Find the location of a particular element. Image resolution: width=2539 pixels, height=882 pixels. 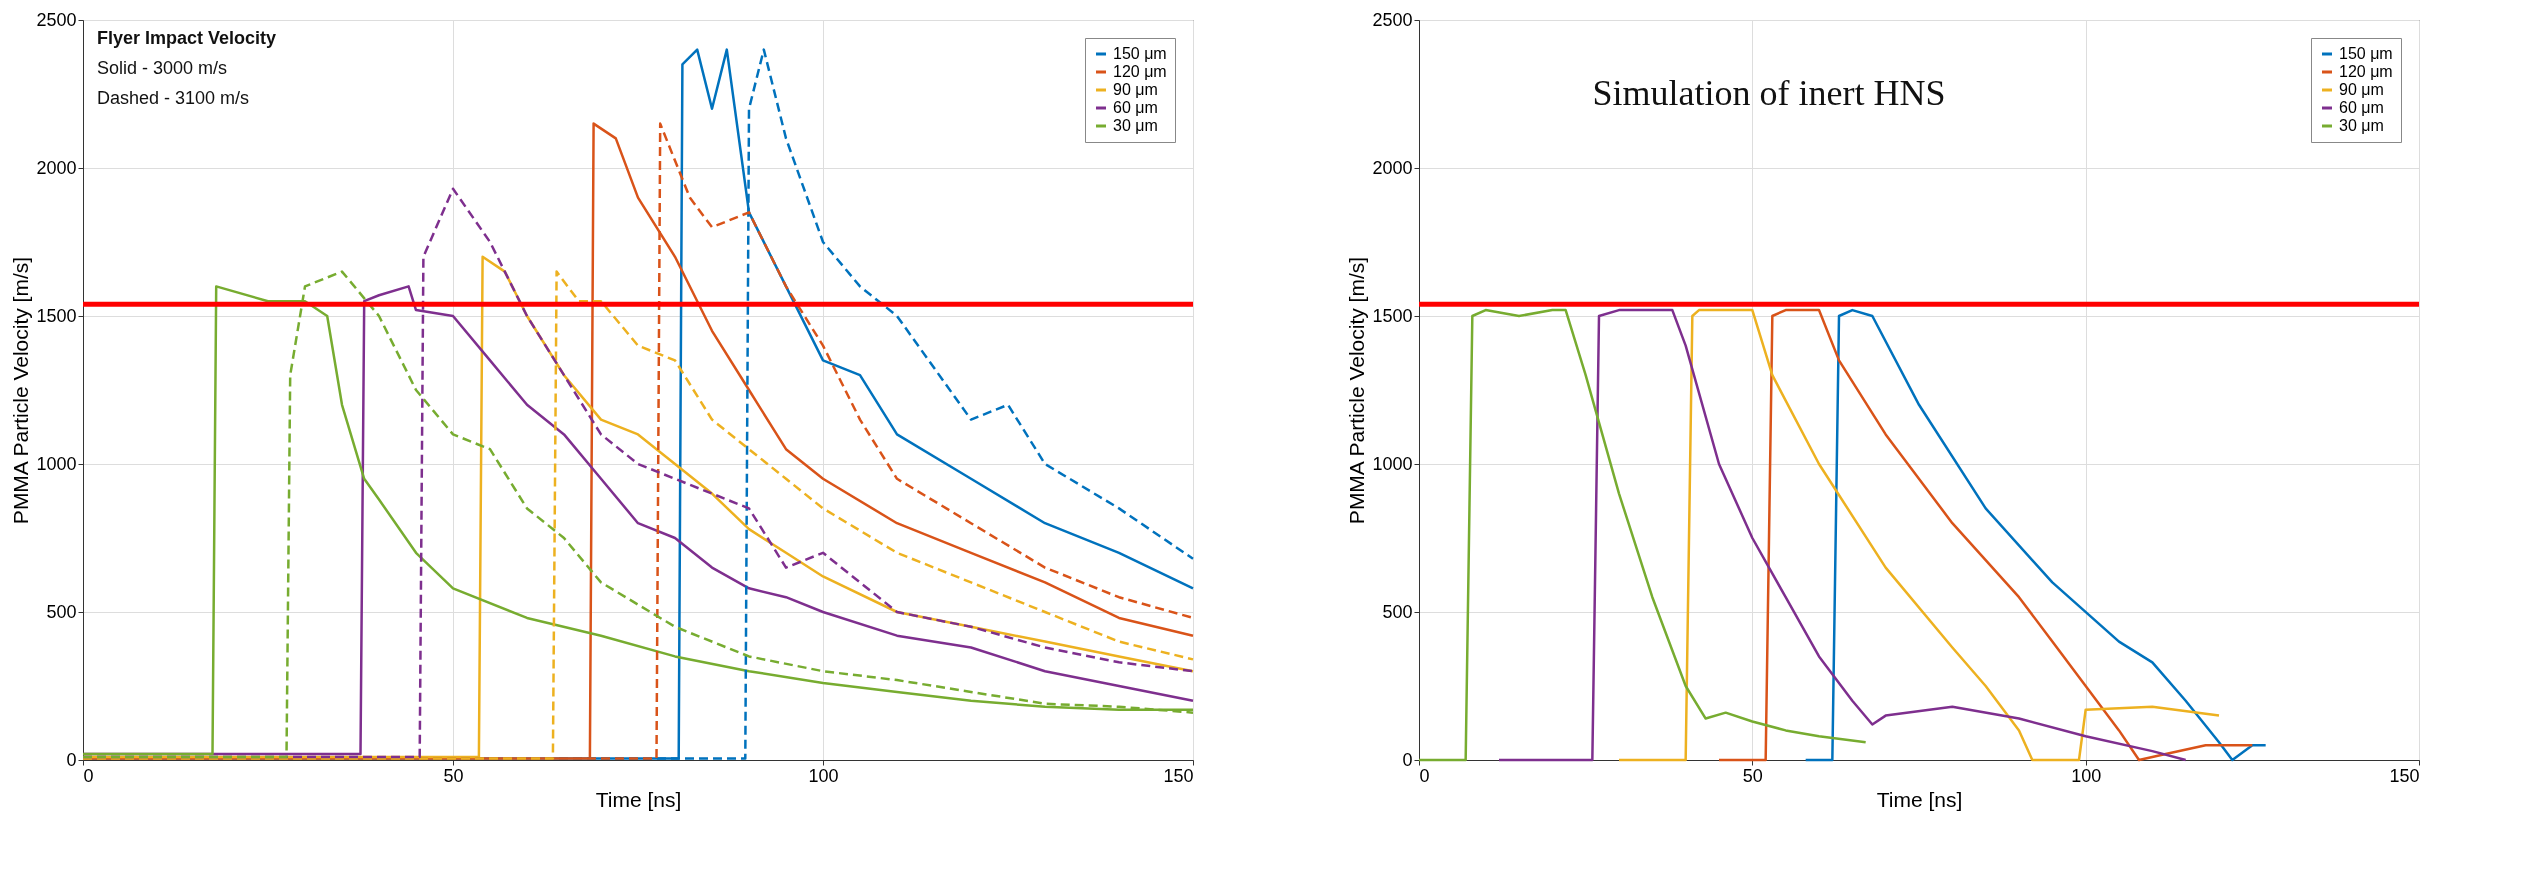

annotation: Solid - 3000 m/s is located at coordinates (162, 68).